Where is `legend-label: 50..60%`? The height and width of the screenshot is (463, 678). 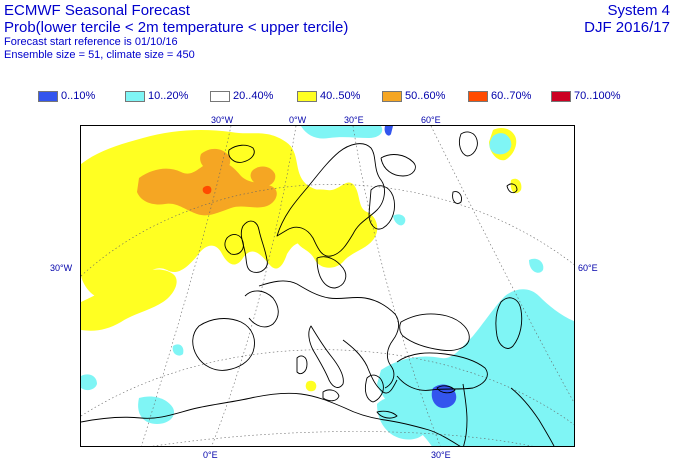
legend-label: 50..60% is located at coordinates (425, 96).